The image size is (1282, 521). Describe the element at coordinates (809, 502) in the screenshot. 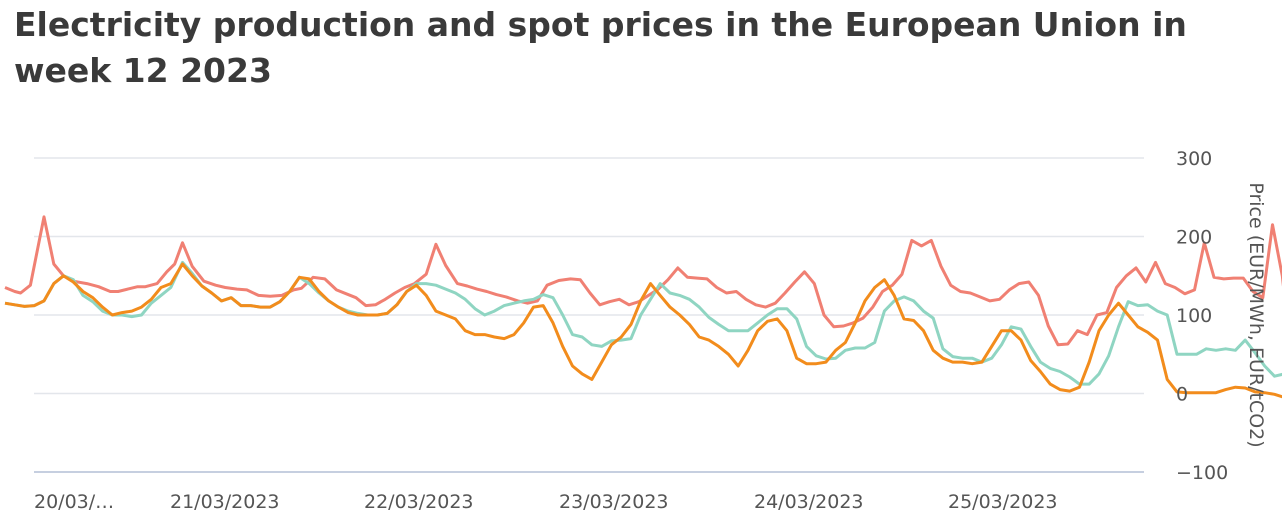

I see `x-tick-label: 24/03/2023` at that location.